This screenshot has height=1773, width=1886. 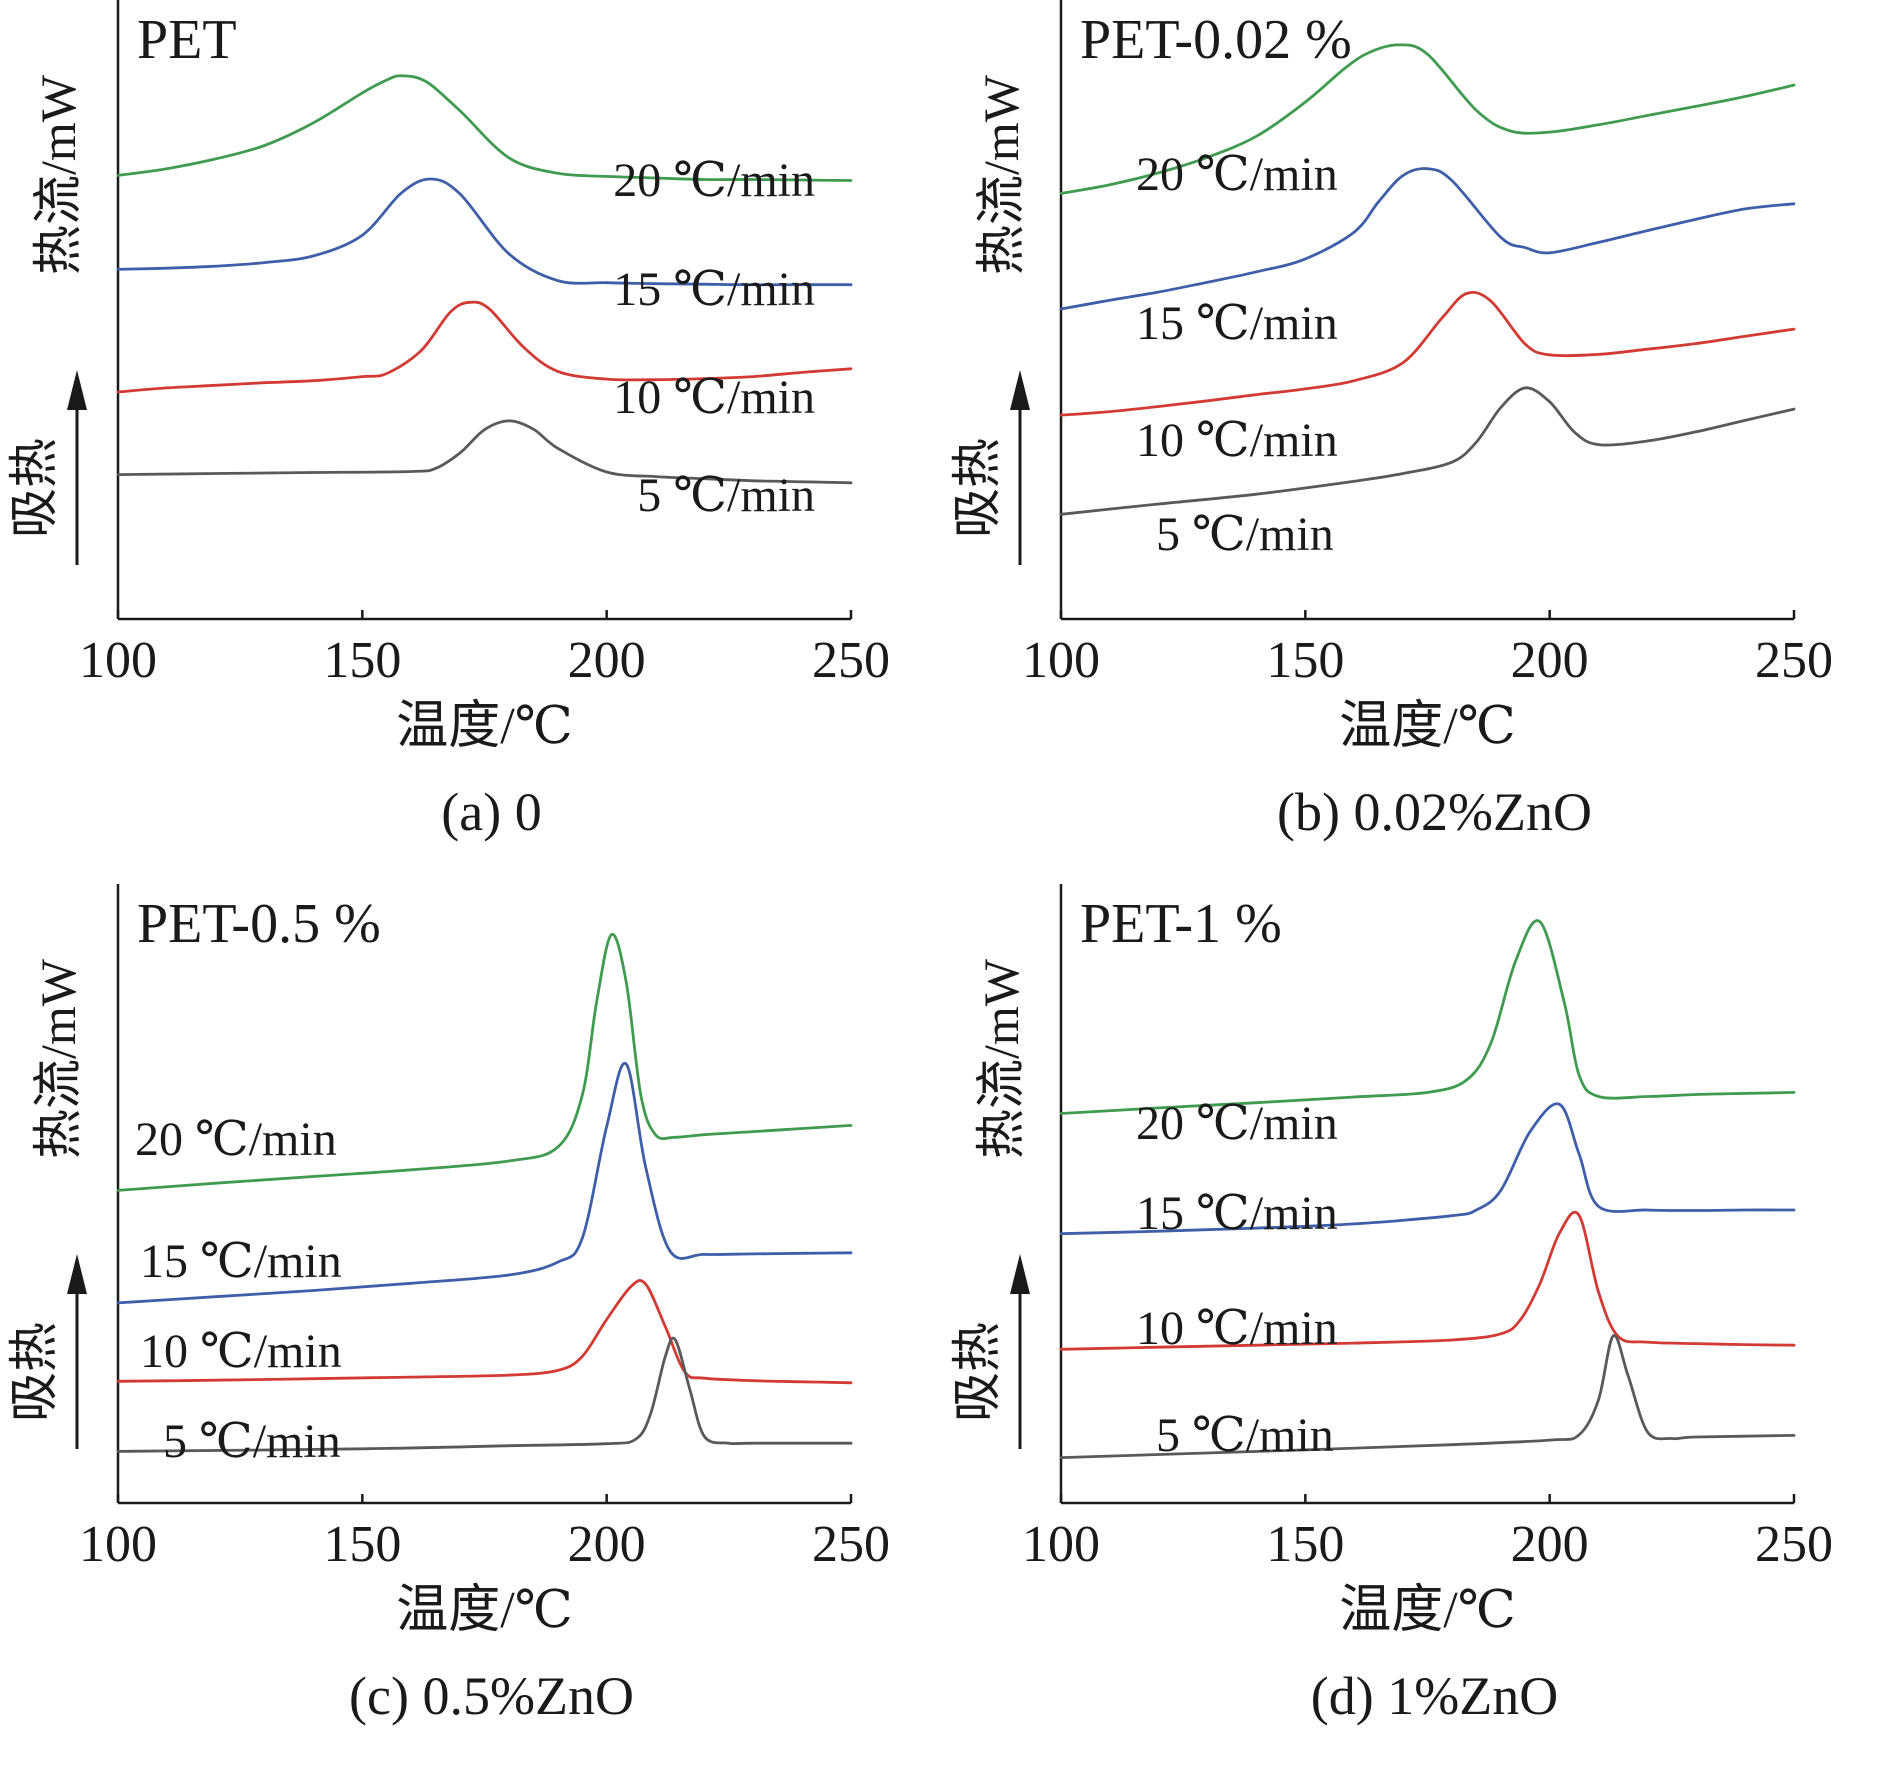 What do you see at coordinates (259, 924) in the screenshot?
I see `panel-title: PET-0.5 %` at bounding box center [259, 924].